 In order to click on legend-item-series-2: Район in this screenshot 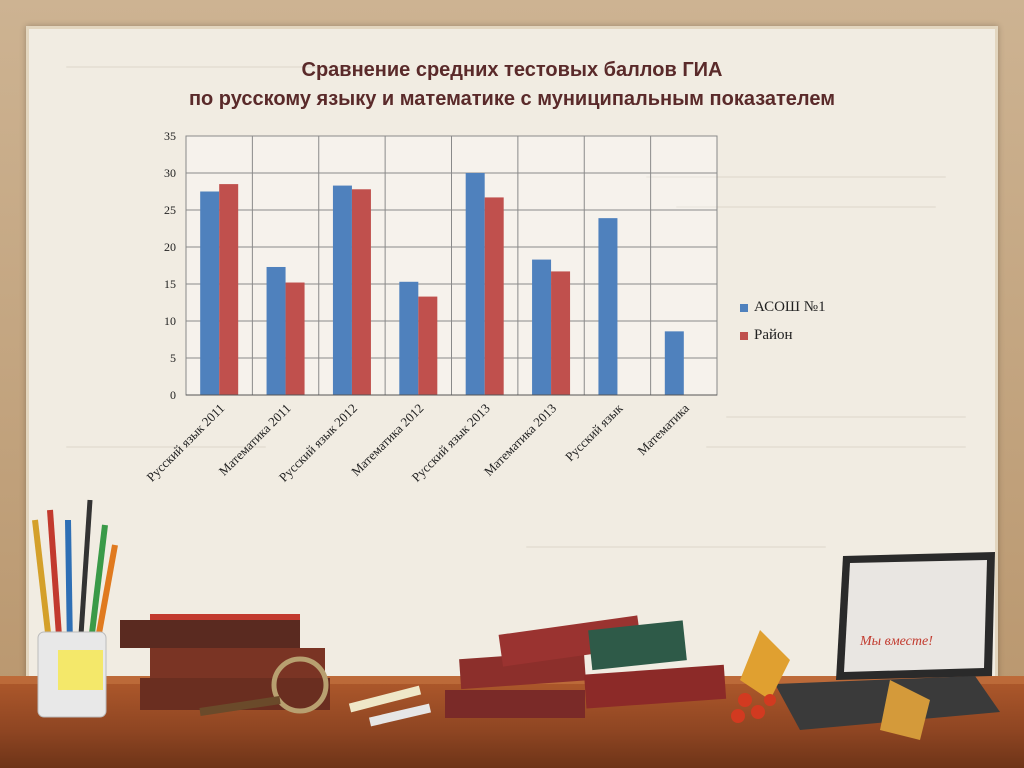, I will do `click(766, 335)`.